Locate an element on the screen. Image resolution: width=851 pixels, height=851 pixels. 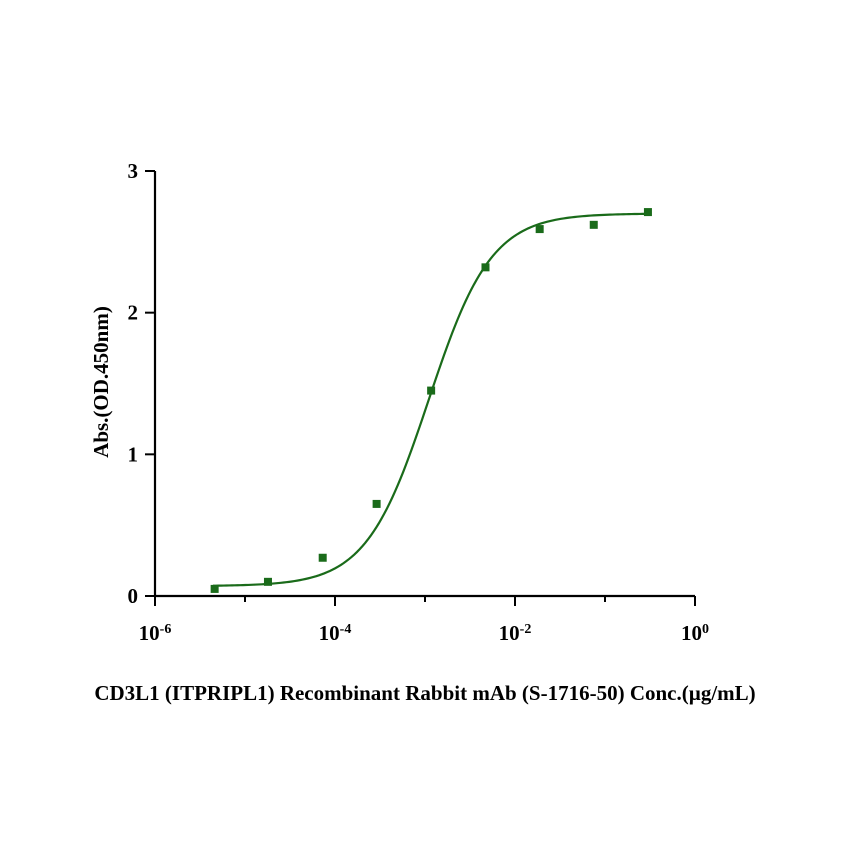
y-tick-label: 3 is located at coordinates (133, 171).